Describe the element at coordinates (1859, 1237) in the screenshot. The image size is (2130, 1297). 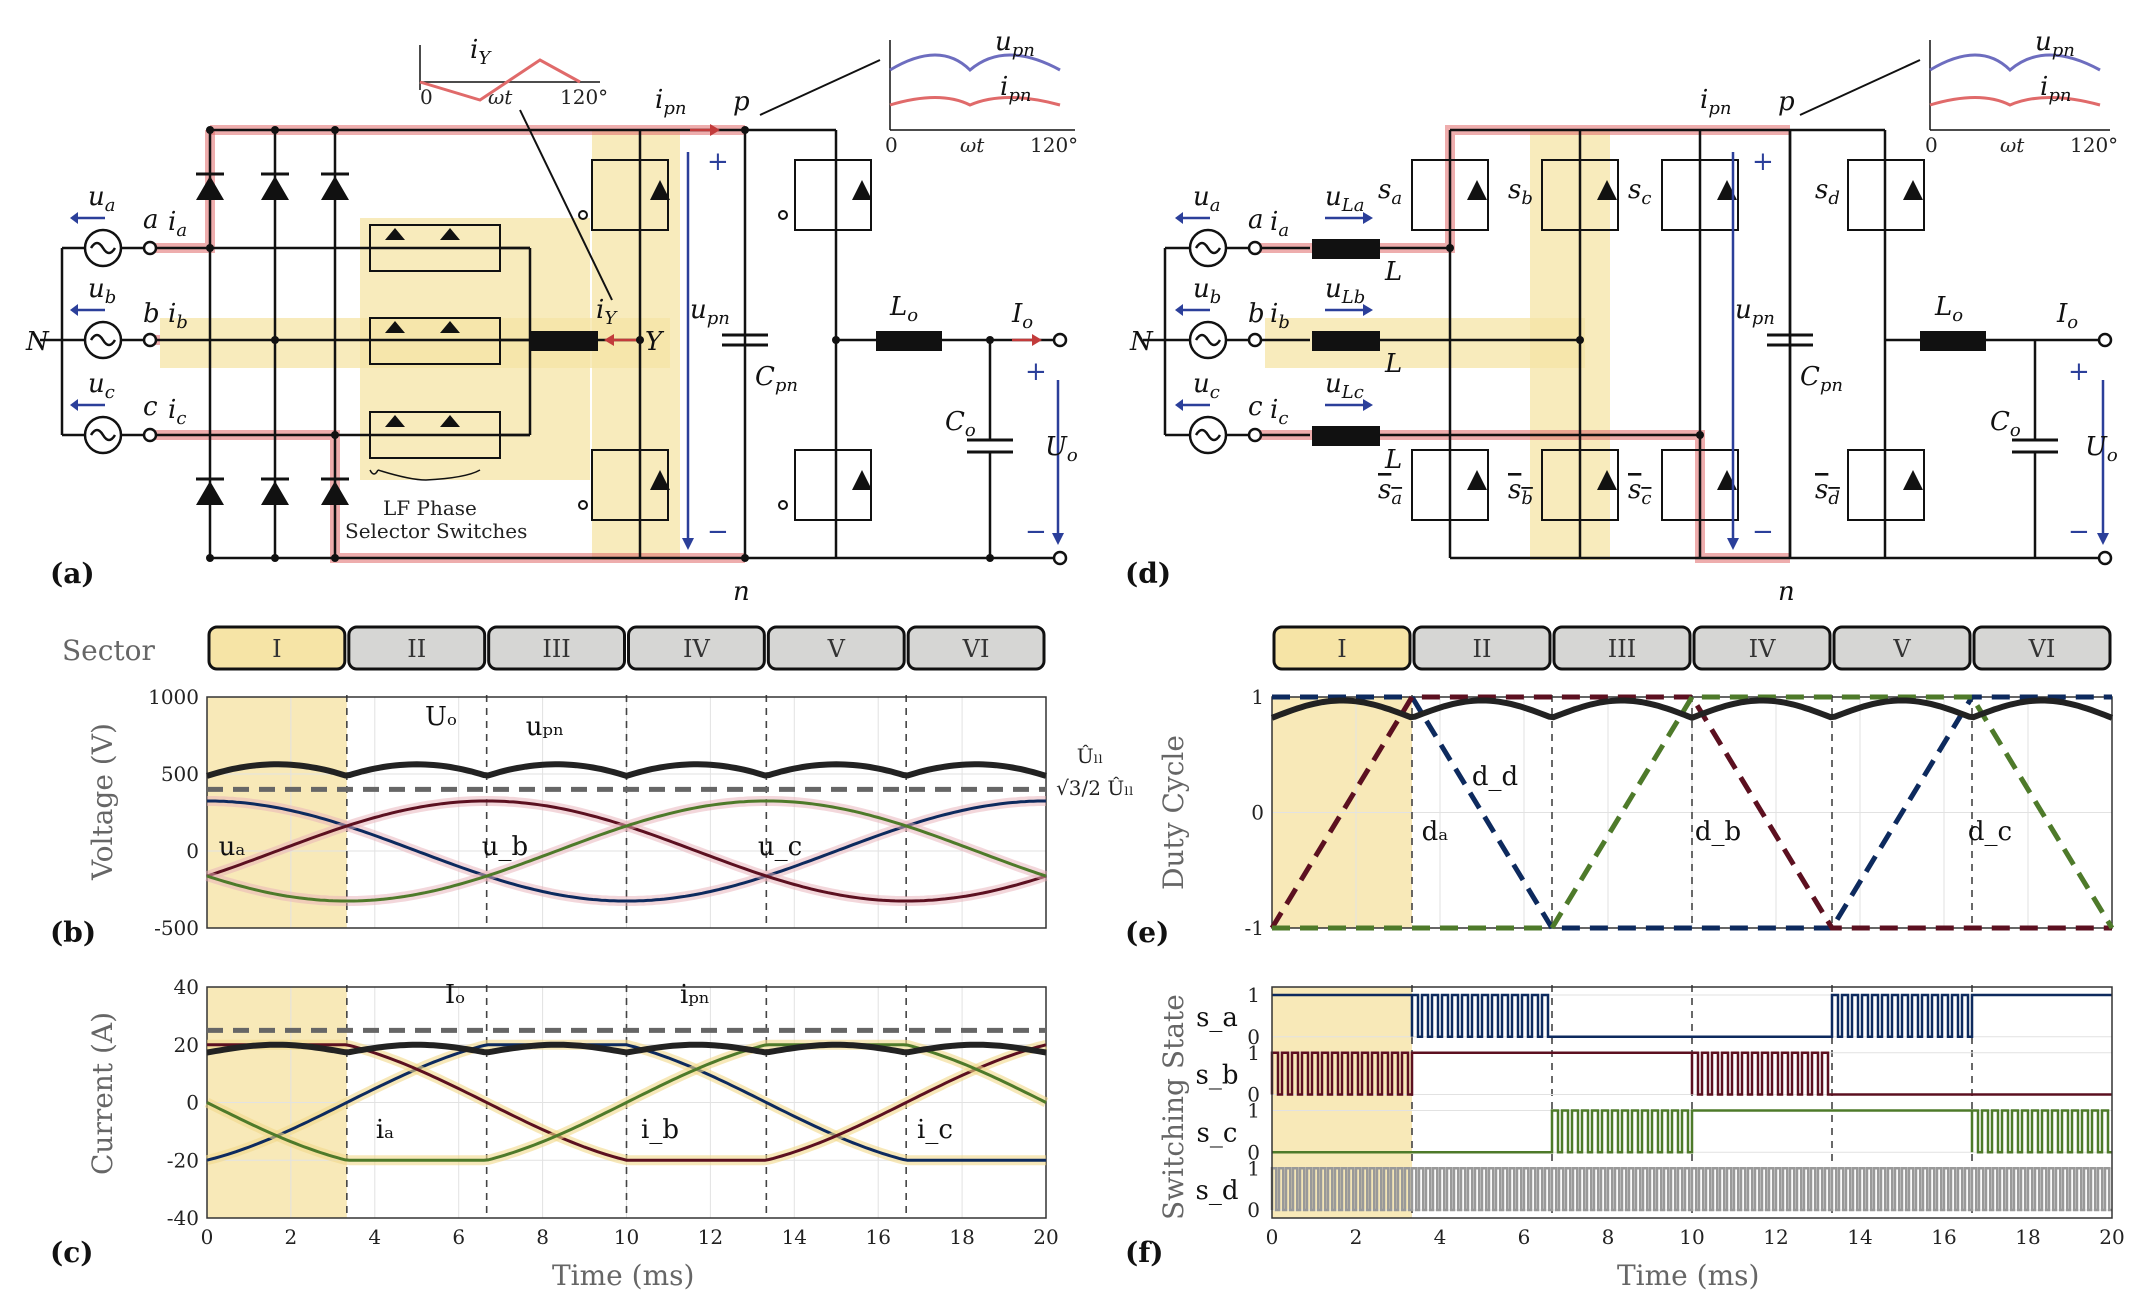
I see `switch-xtick: 14` at that location.